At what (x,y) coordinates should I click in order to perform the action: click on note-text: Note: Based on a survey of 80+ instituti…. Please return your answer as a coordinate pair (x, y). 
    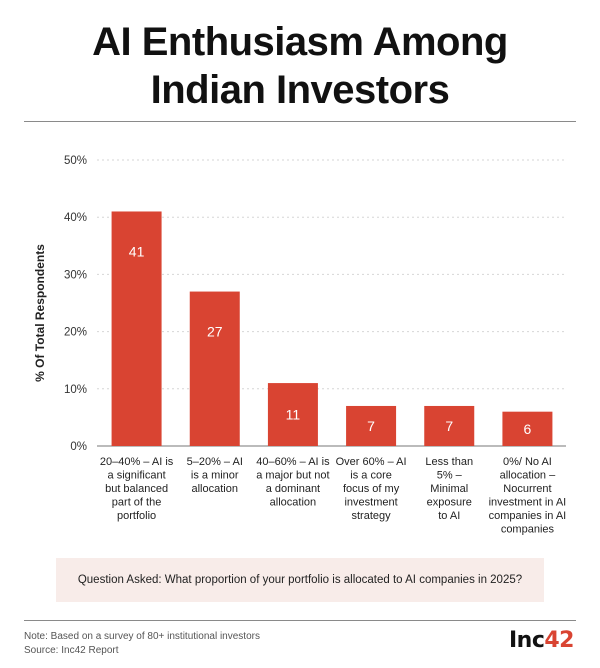
    Looking at the image, I should click on (142, 636).